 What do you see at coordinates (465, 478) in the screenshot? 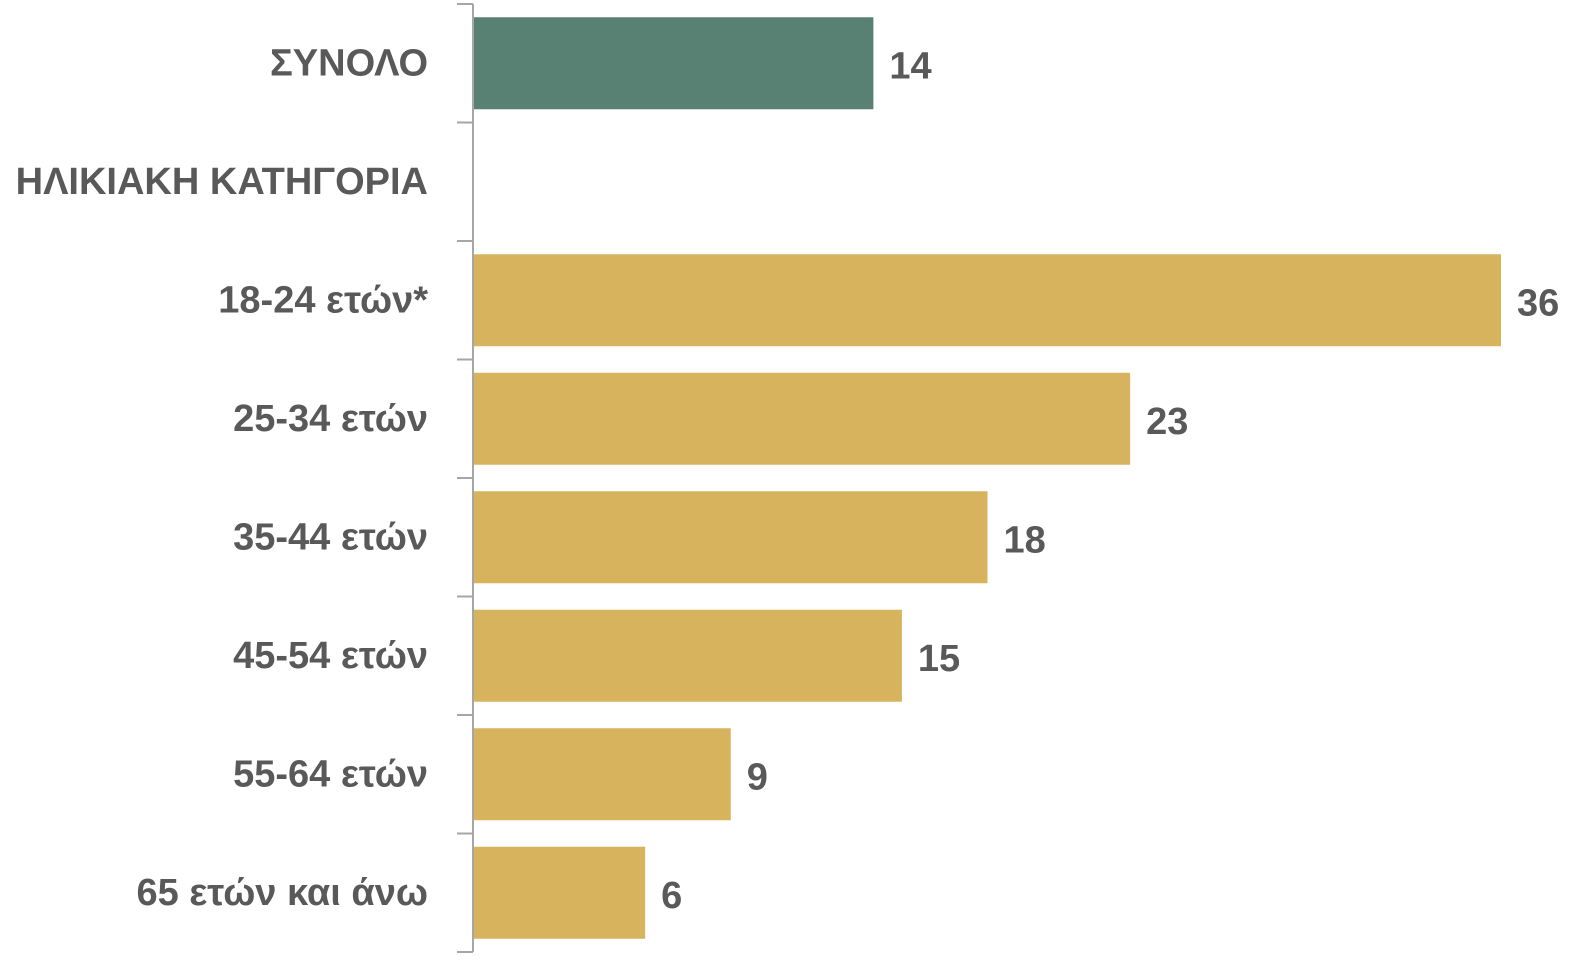
I see `category-axis` at bounding box center [465, 478].